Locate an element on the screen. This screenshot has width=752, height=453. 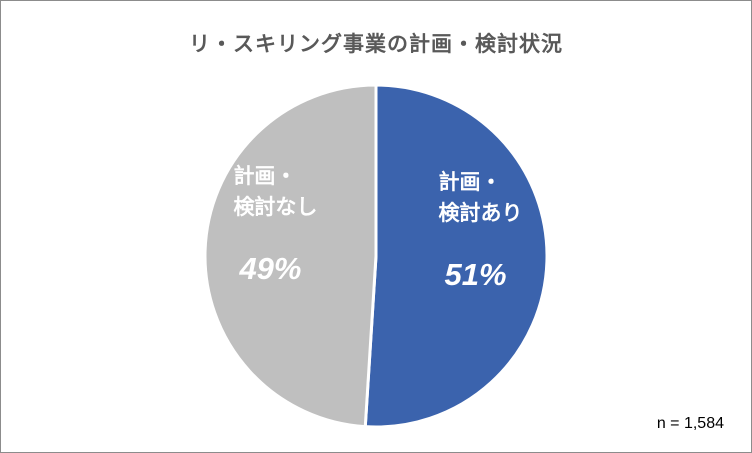
pie-slice-label-line: 検討あり is located at coordinates (481, 213).